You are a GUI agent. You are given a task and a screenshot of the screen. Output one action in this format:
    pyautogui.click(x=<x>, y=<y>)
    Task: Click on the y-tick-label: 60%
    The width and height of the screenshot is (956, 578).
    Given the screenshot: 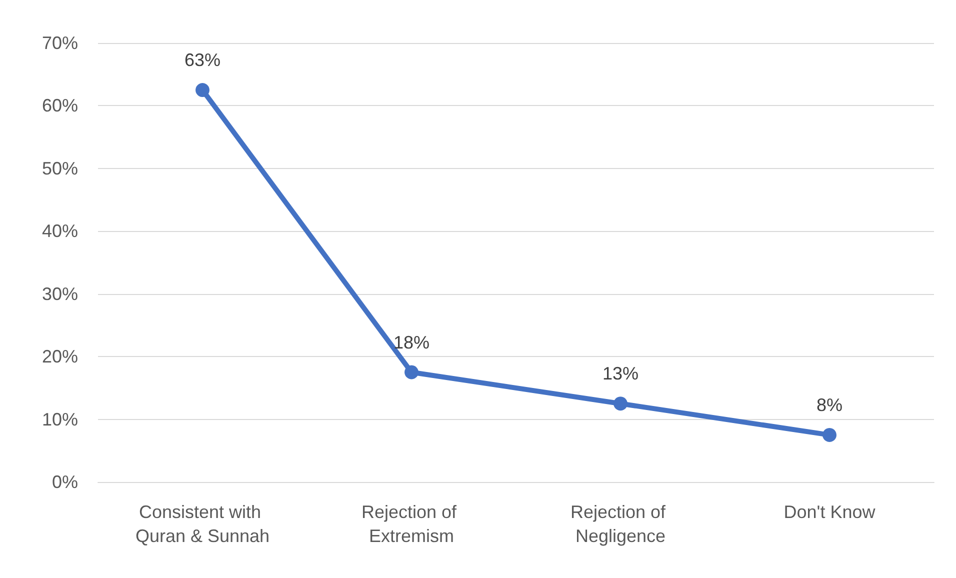 What is the action you would take?
    pyautogui.click(x=60, y=106)
    